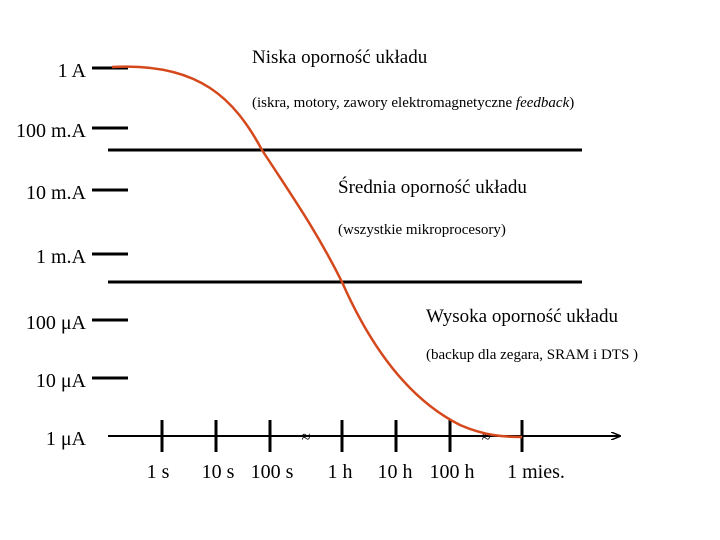  Describe the element at coordinates (432, 187) in the screenshot. I see `region-mid-title: Średnia oporność układu` at that location.